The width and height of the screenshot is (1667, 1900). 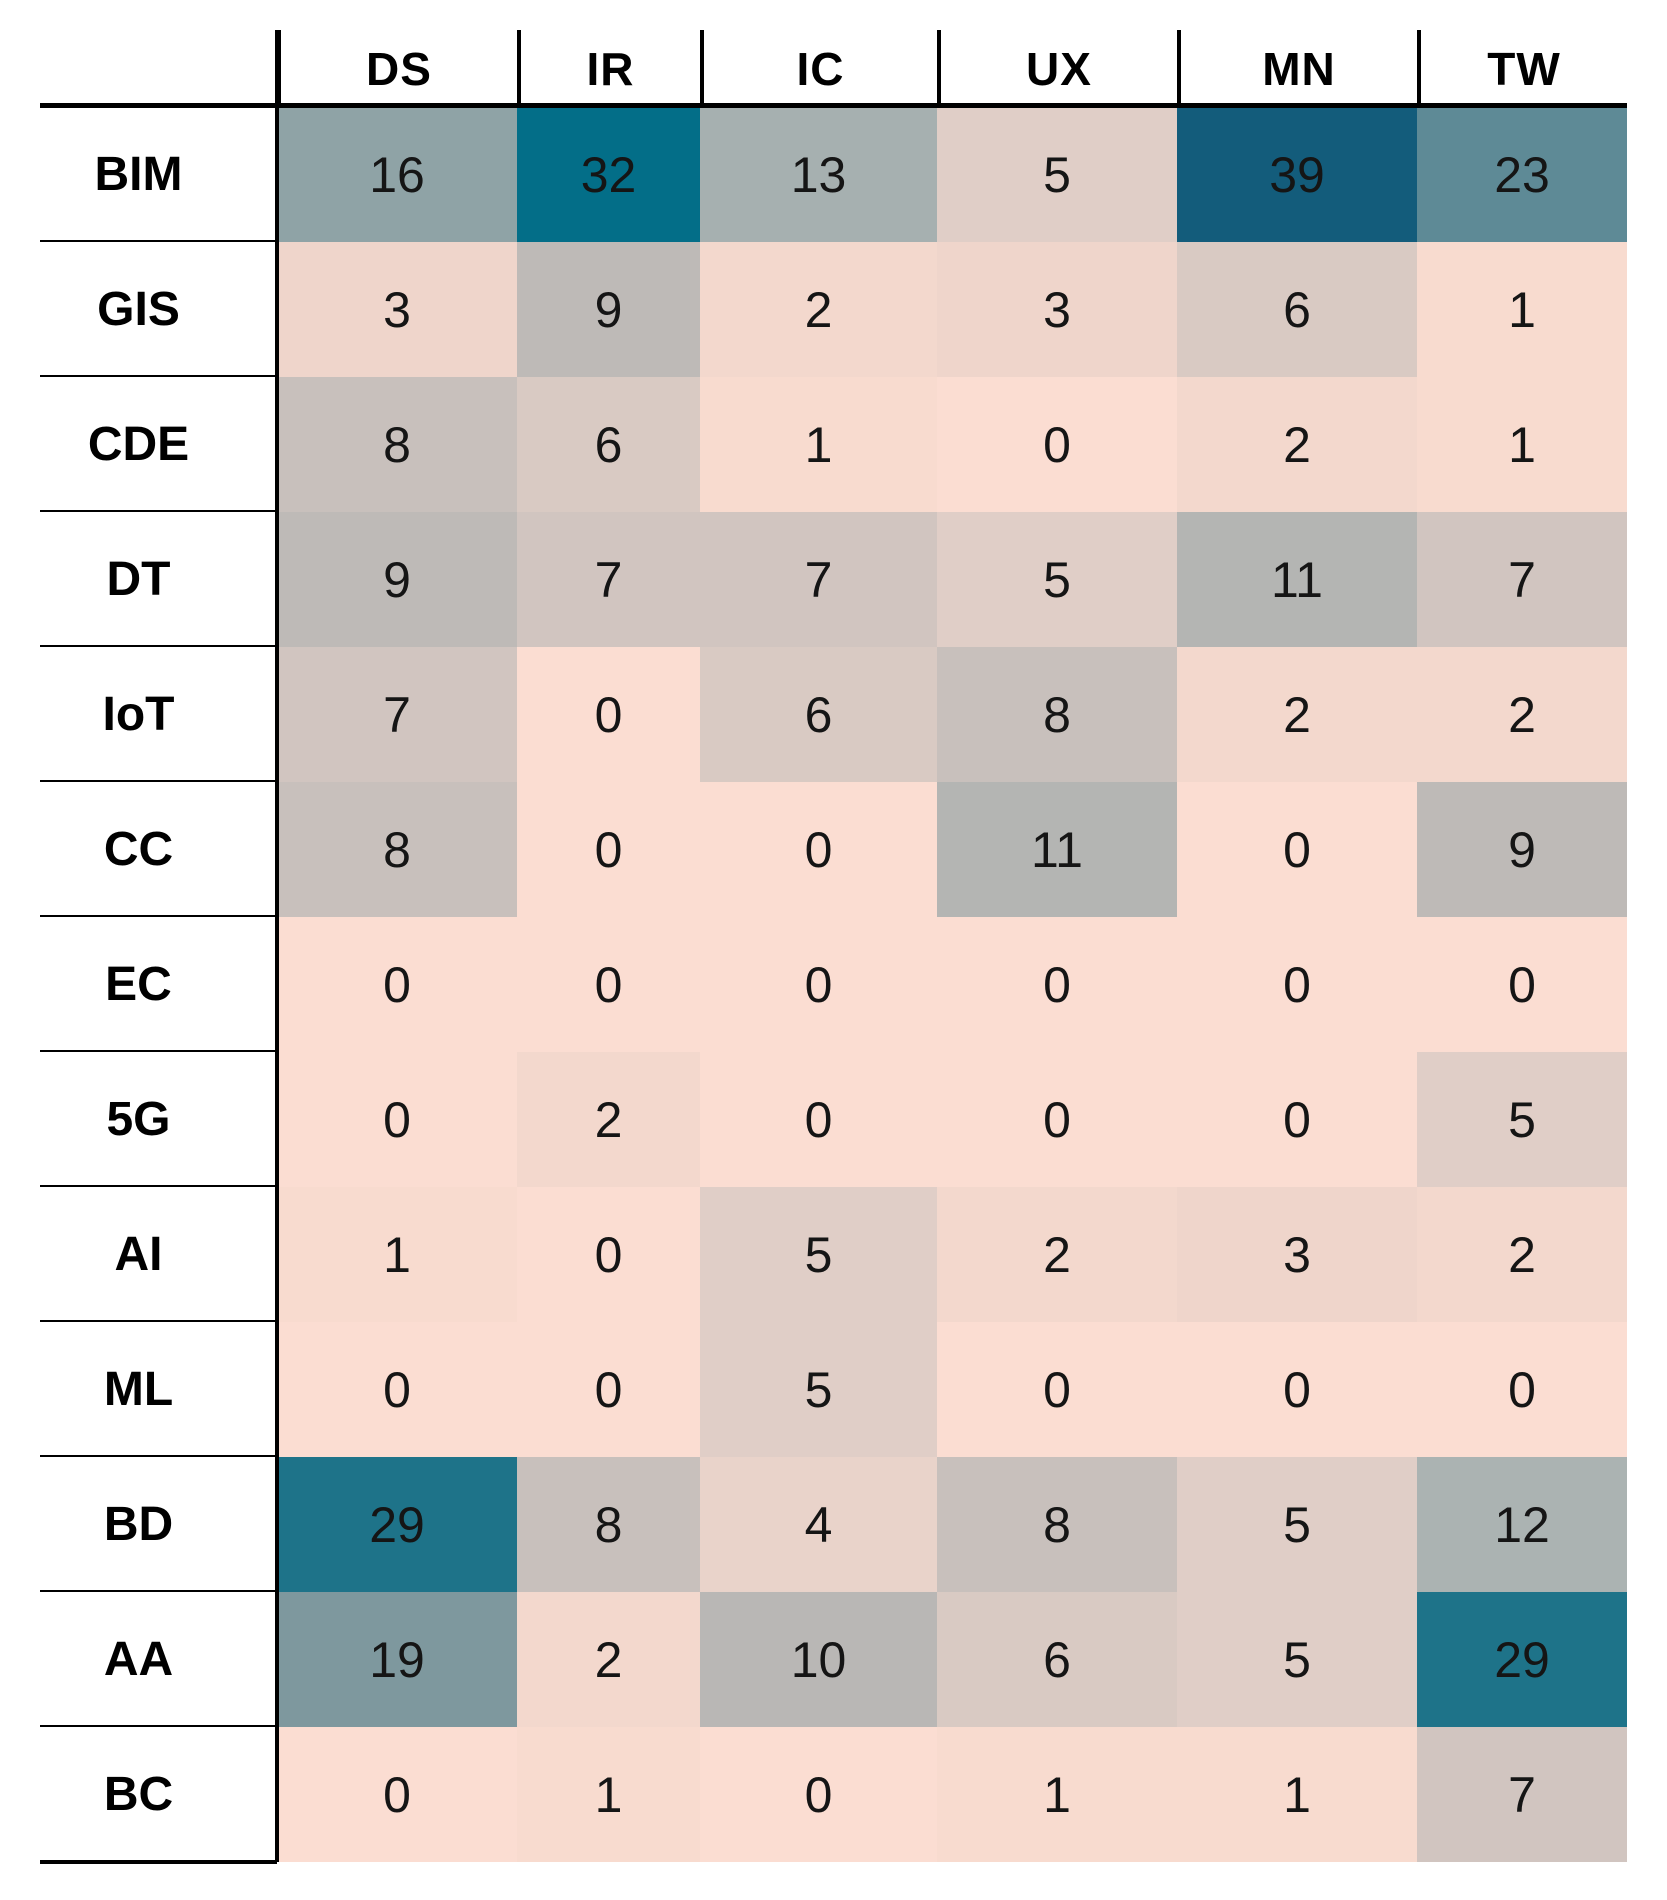 What do you see at coordinates (608, 1119) in the screenshot?
I see `heatmap-cell-5G-IR: 2` at bounding box center [608, 1119].